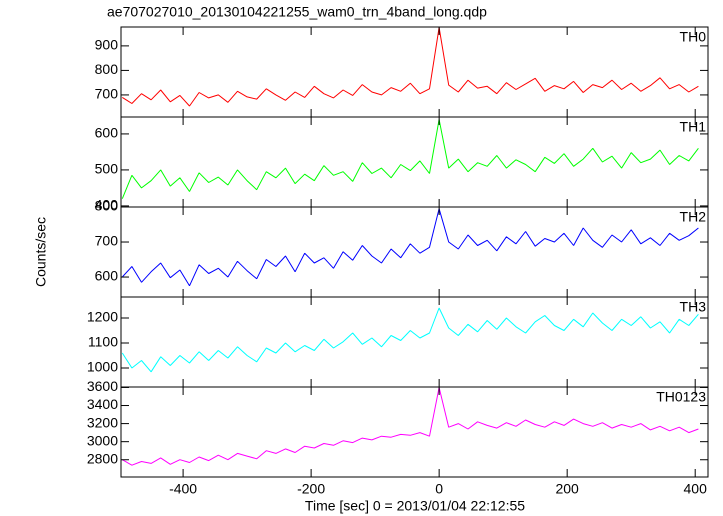  Describe the element at coordinates (693, 217) in the screenshot. I see `panel-label: TH2` at that location.